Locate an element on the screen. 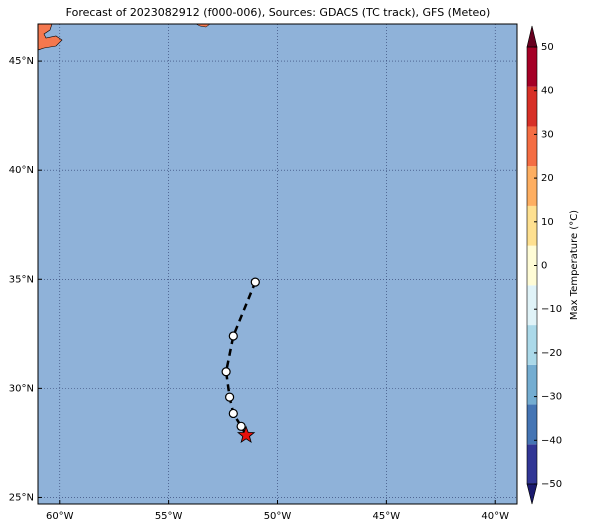 This screenshot has width=592, height=532. y-tick-label: 45°N is located at coordinates (21, 61).